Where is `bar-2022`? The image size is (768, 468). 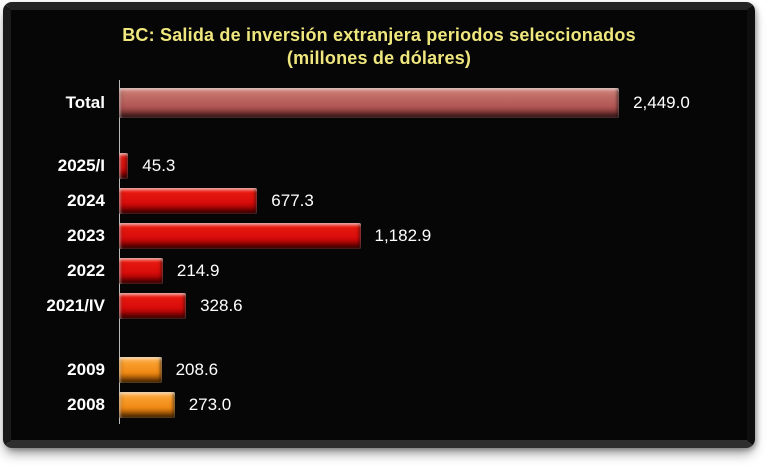
bar-2022 is located at coordinates (141, 270).